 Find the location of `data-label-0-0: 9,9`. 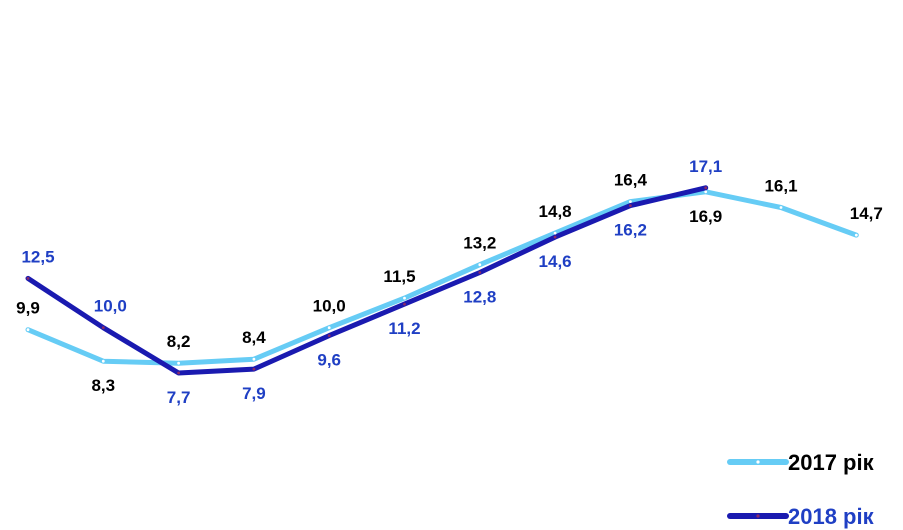

data-label-0-0: 9,9 is located at coordinates (28, 308).